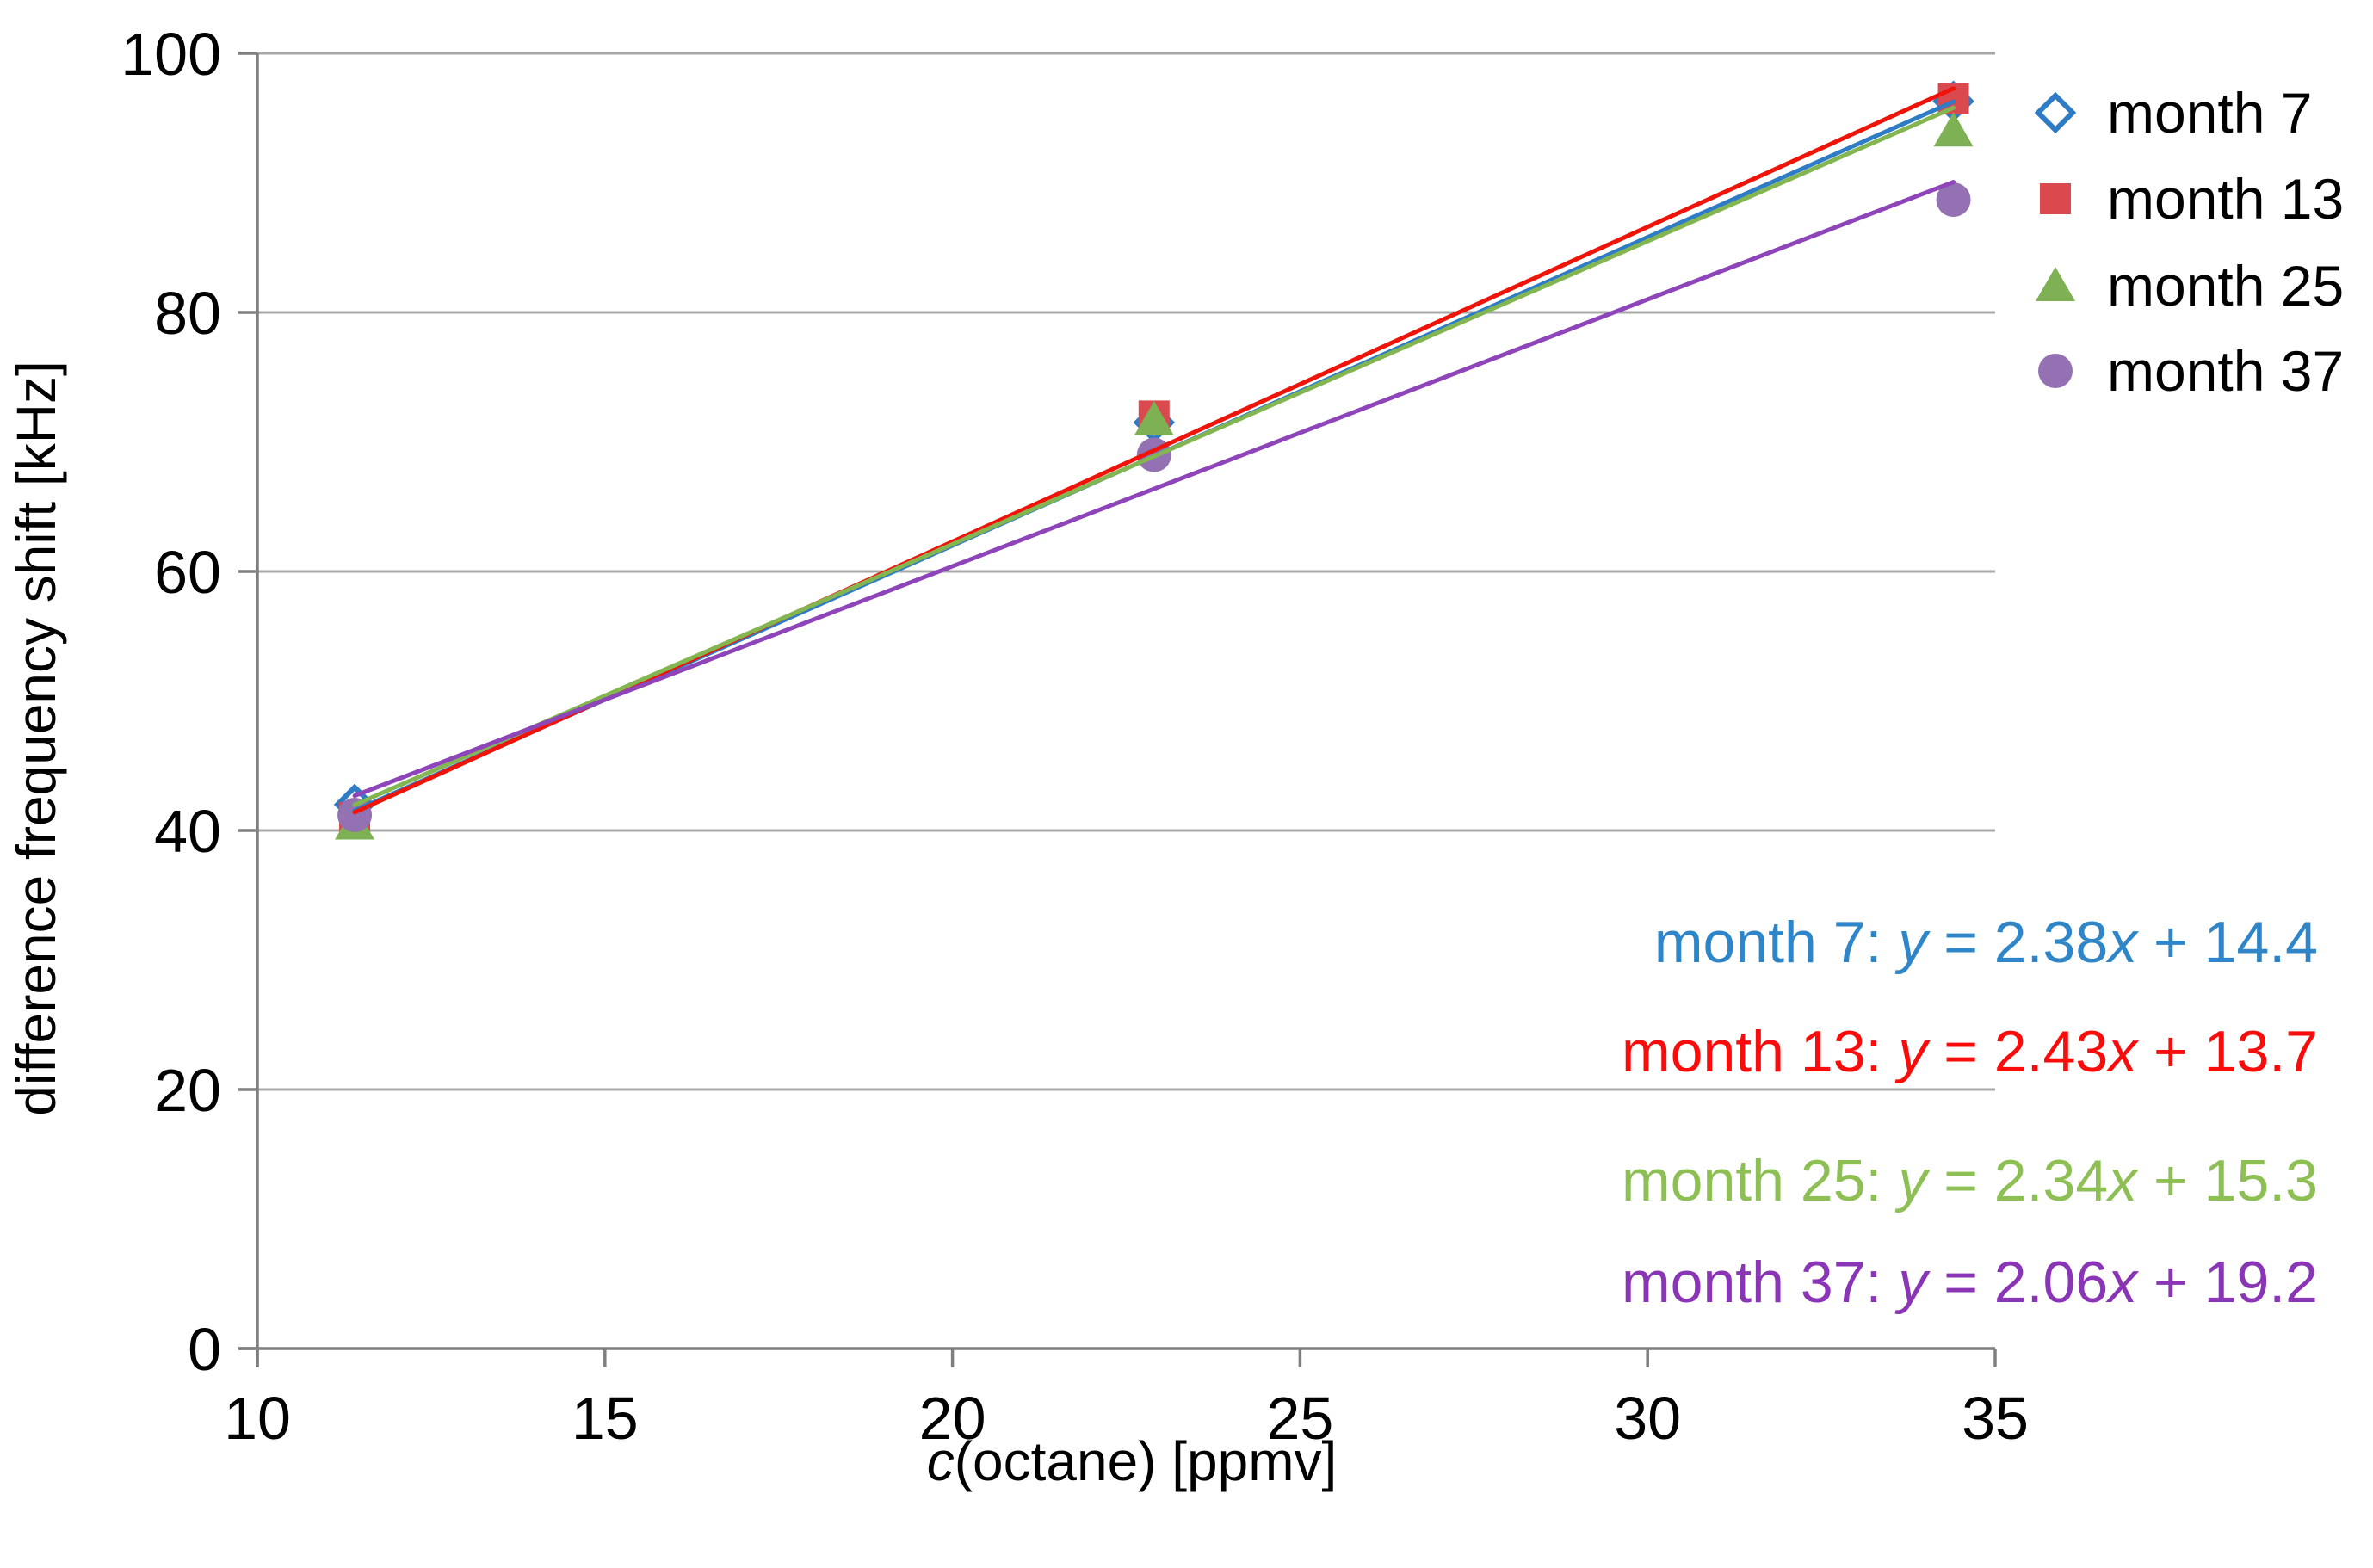  I want to click on legend-item-month-13: month 13, so click(2186, 199).